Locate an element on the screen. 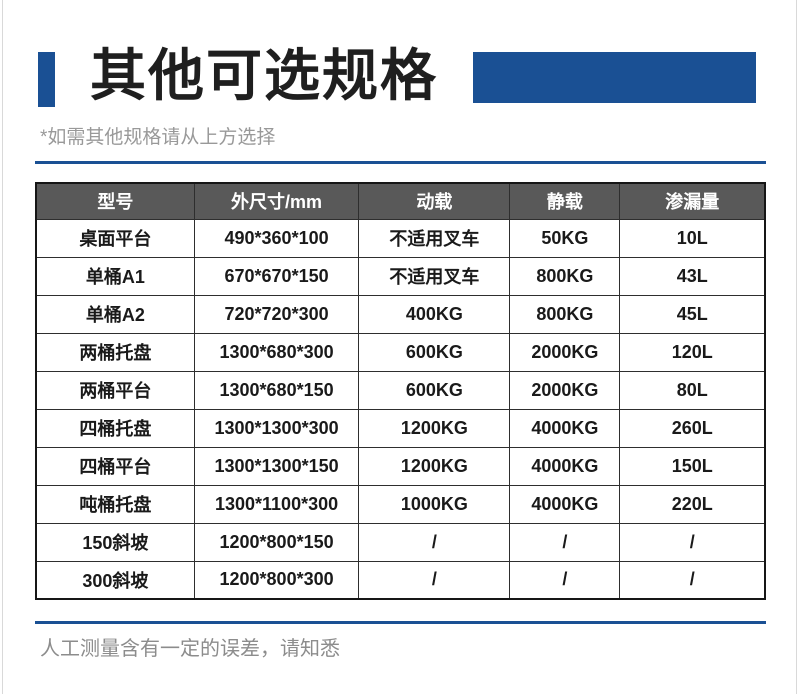  bottom-divider-line is located at coordinates (400, 622).